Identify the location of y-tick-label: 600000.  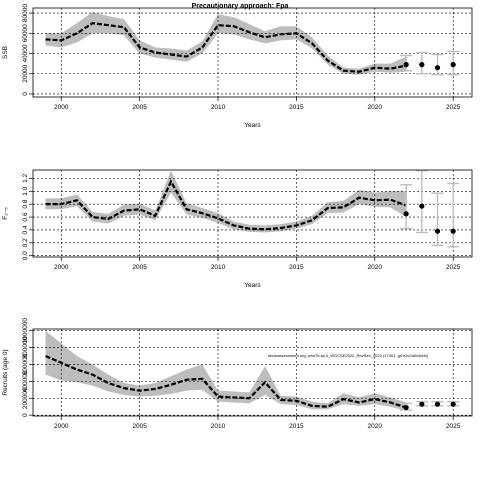
(25, 364).